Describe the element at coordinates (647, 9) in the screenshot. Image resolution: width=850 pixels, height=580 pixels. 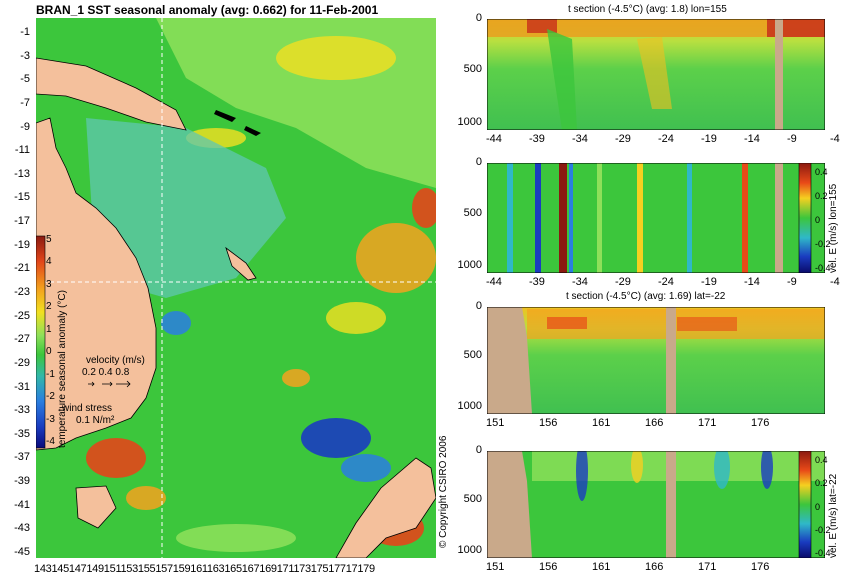
I see `panel1-title: t section (-4.5°C) (avg: 1.8) lon=155` at that location.